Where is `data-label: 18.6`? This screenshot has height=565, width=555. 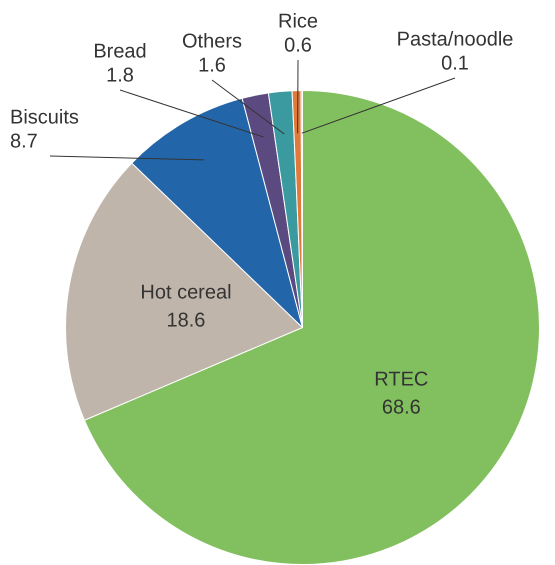 data-label: 18.6 is located at coordinates (186, 321).